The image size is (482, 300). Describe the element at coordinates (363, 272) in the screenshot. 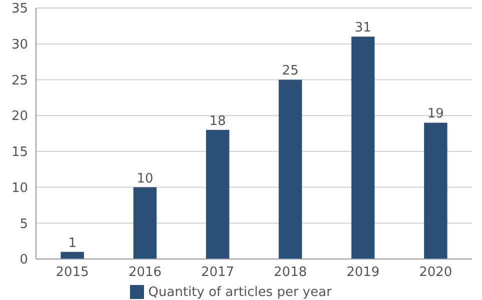

I see `x-tick-label: 2019` at that location.